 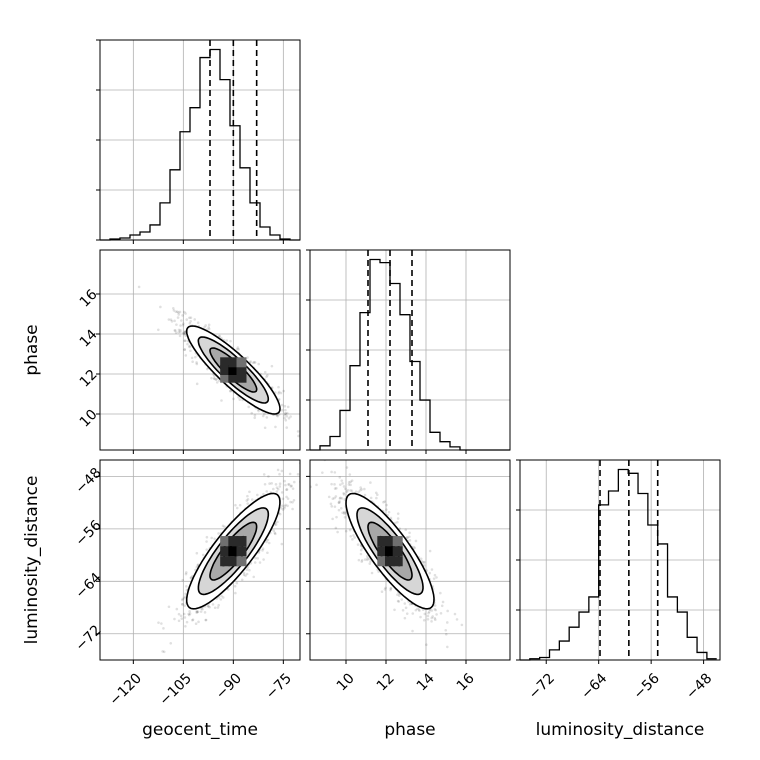 I want to click on x-tick-label-luminosity_distance-0: −72, so click(x=542, y=686).